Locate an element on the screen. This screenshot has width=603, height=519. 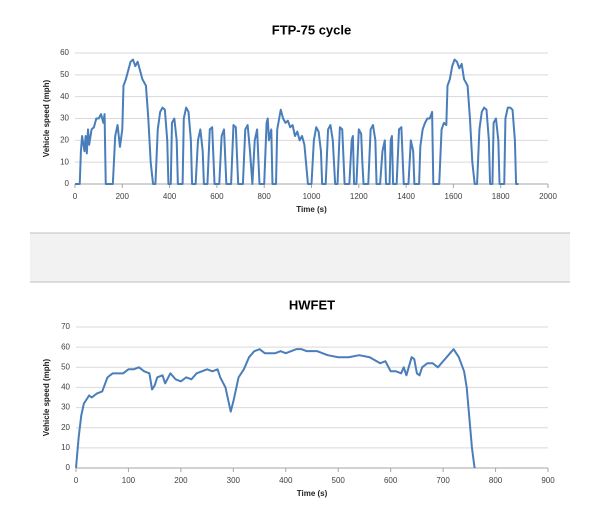
x-tick-label: 1600 is located at coordinates (454, 196).